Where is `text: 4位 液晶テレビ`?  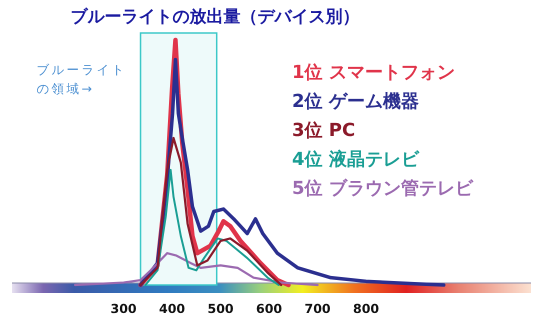 text: 4位 液晶テレビ is located at coordinates (356, 159).